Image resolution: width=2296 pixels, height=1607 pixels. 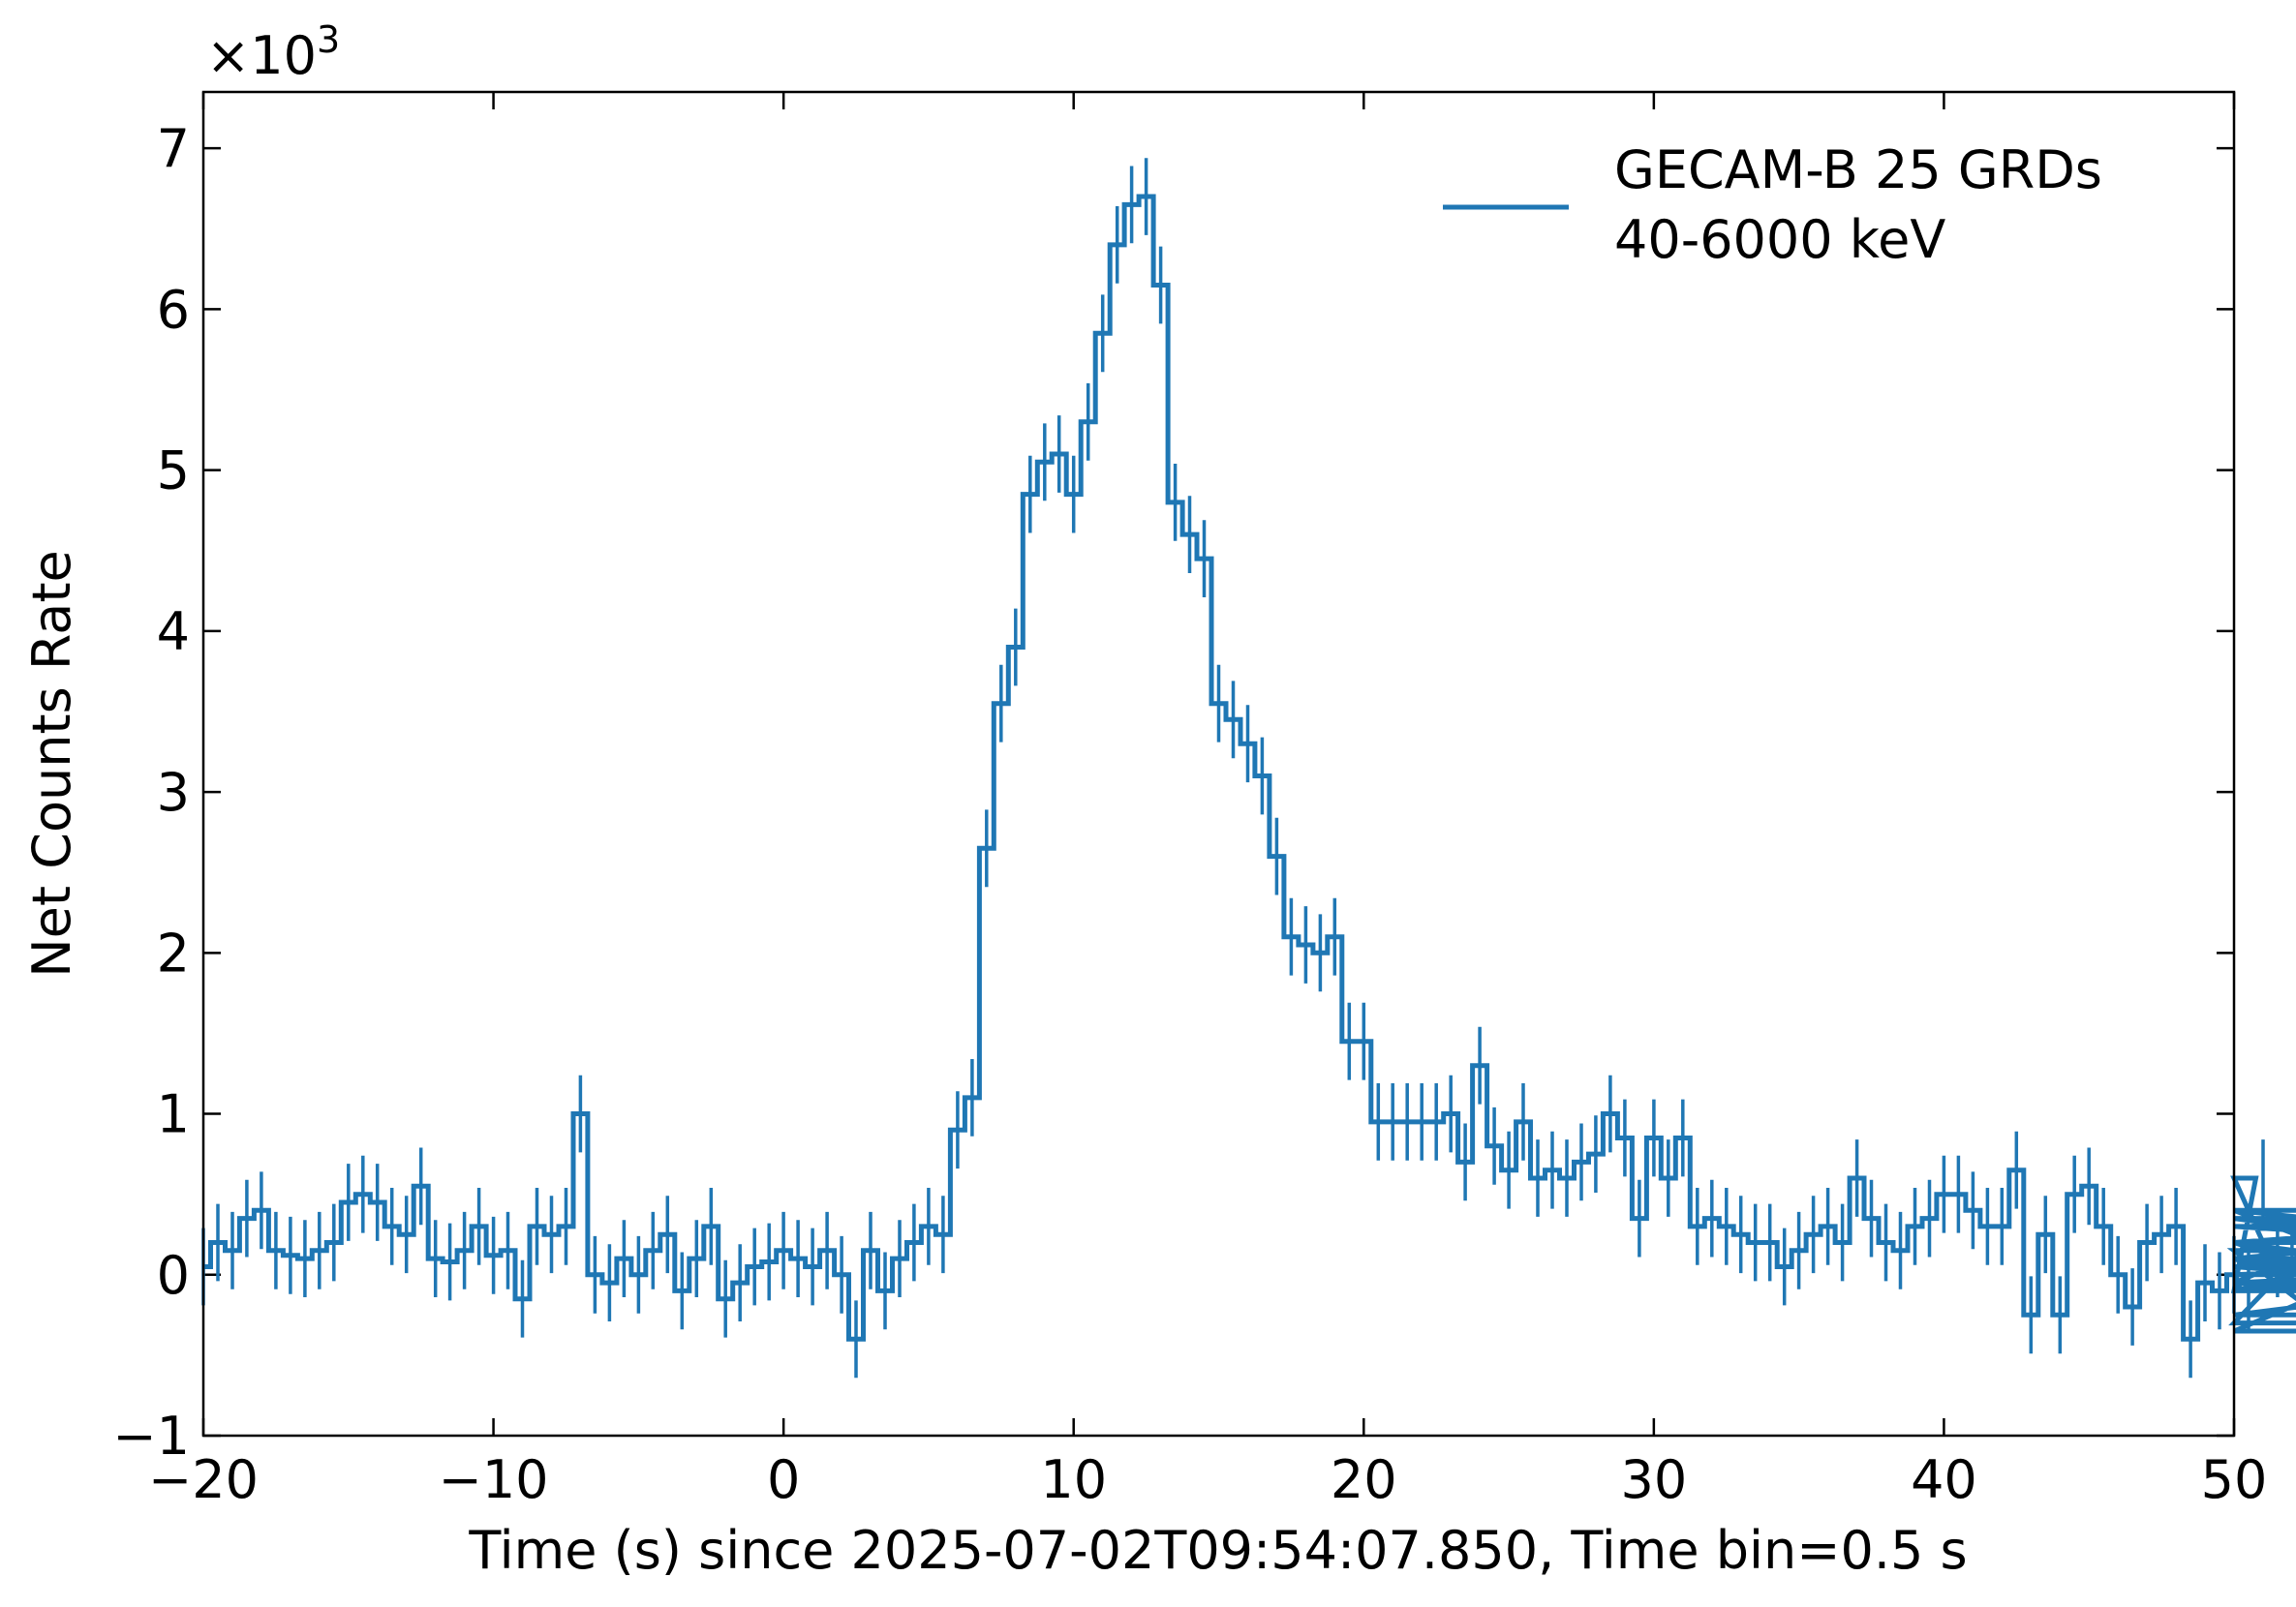 I want to click on y-tick-label: 5, so click(x=173, y=470).